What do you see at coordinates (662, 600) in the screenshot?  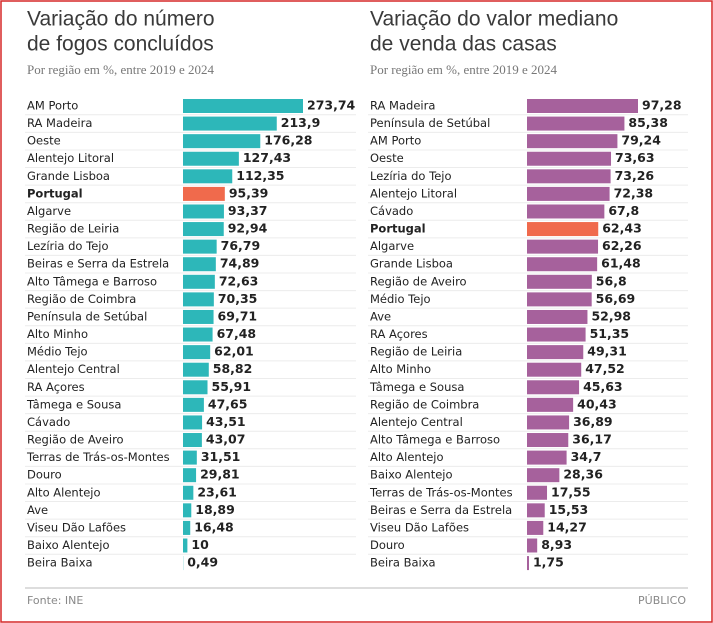 I see `publisher: PÚBLICO` at bounding box center [662, 600].